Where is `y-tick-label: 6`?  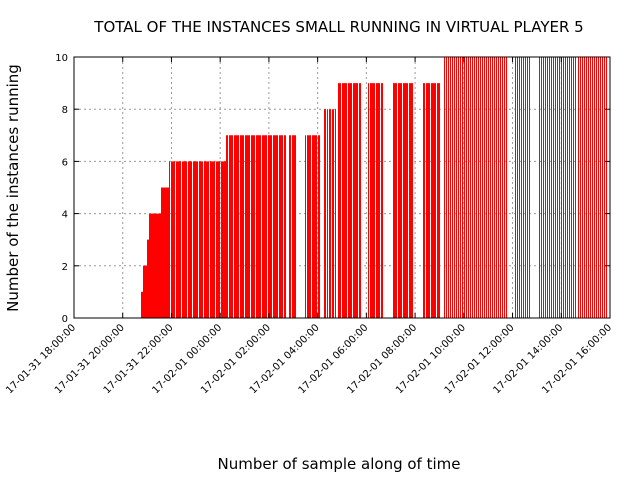 y-tick-label: 6 is located at coordinates (65, 162).